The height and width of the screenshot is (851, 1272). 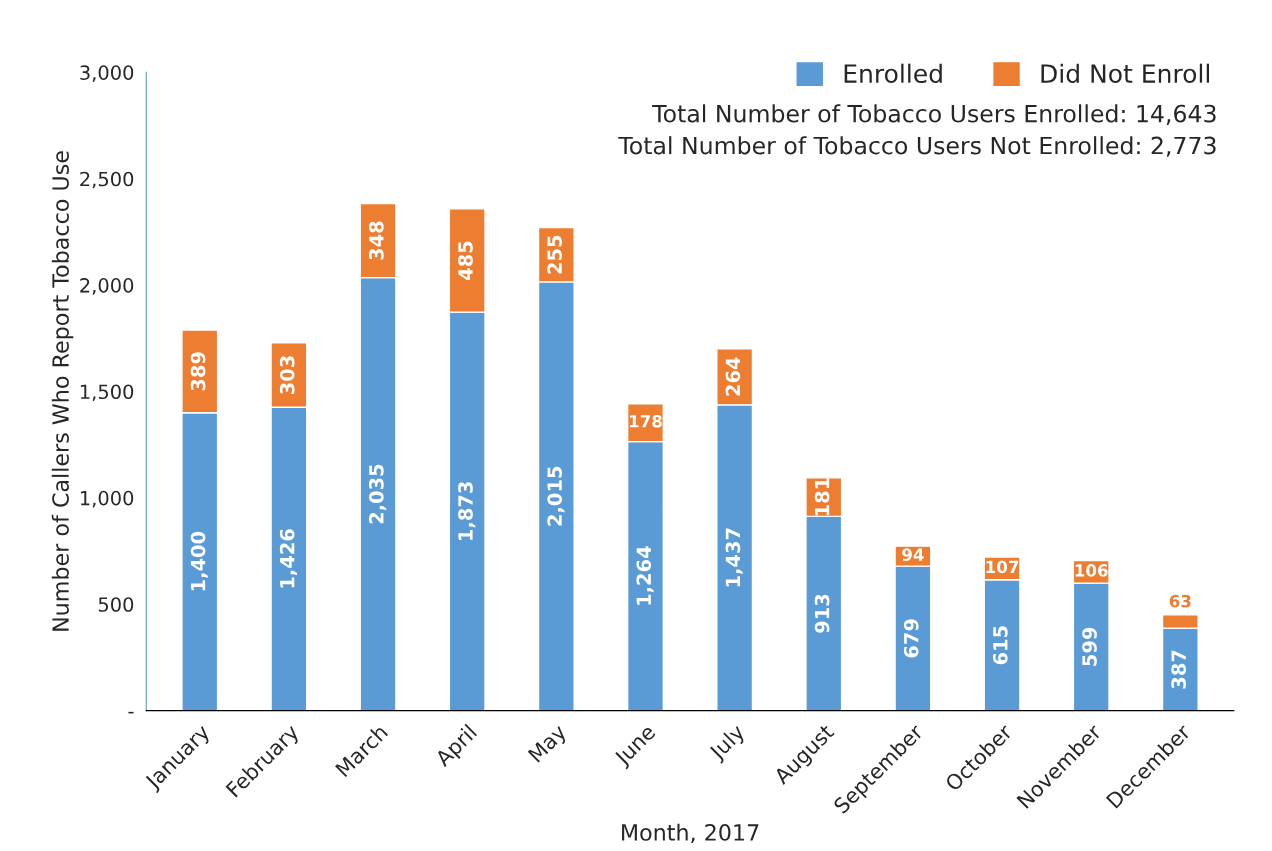 What do you see at coordinates (1125, 73) in the screenshot?
I see `legend-label: Did Not Enroll` at bounding box center [1125, 73].